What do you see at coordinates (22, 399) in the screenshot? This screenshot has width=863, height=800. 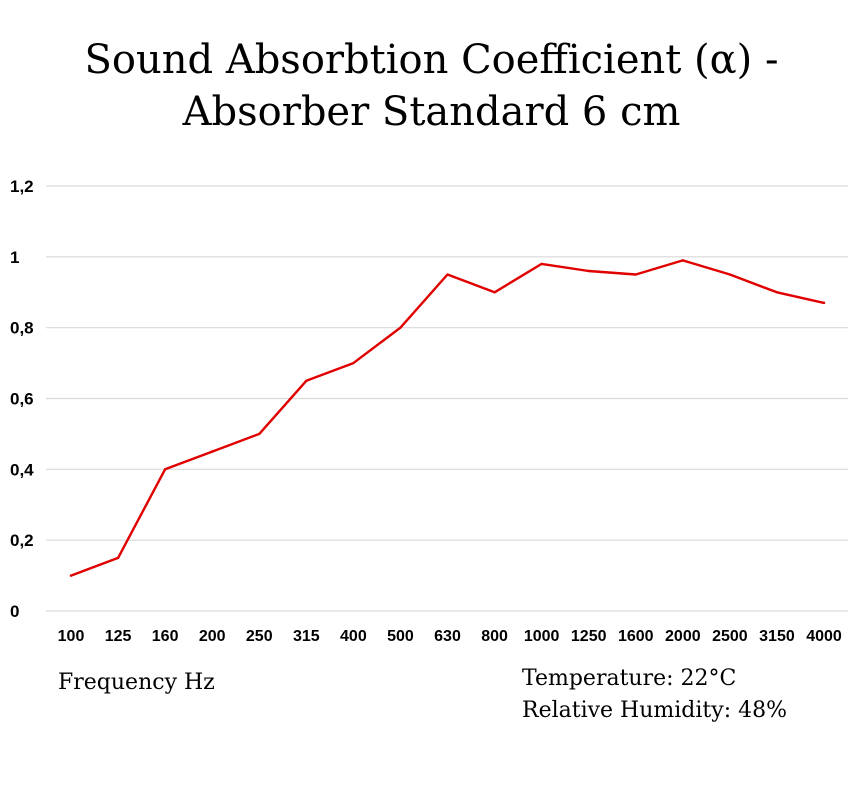 I see `y-tick-label-3: 0,6` at bounding box center [22, 399].